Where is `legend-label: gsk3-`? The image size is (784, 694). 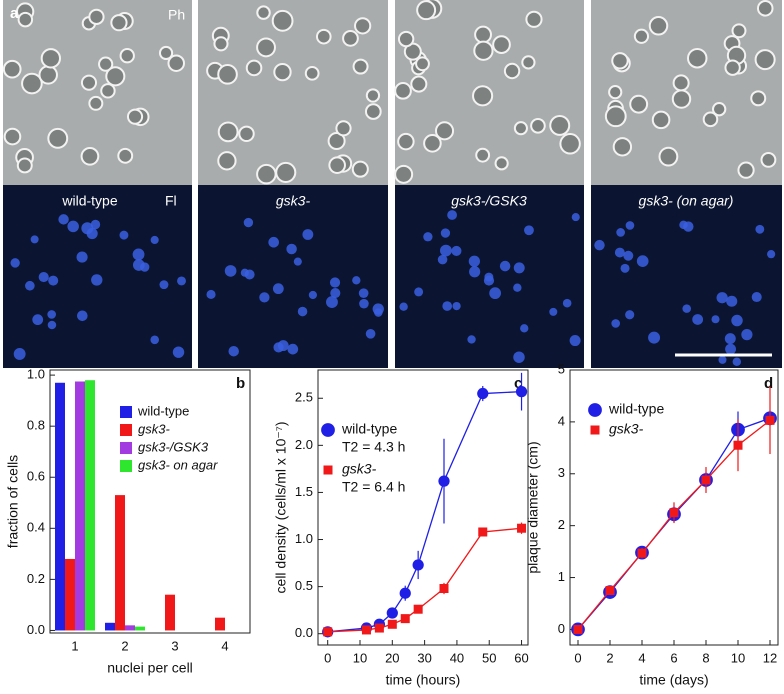
legend-label: gsk3- is located at coordinates (626, 429).